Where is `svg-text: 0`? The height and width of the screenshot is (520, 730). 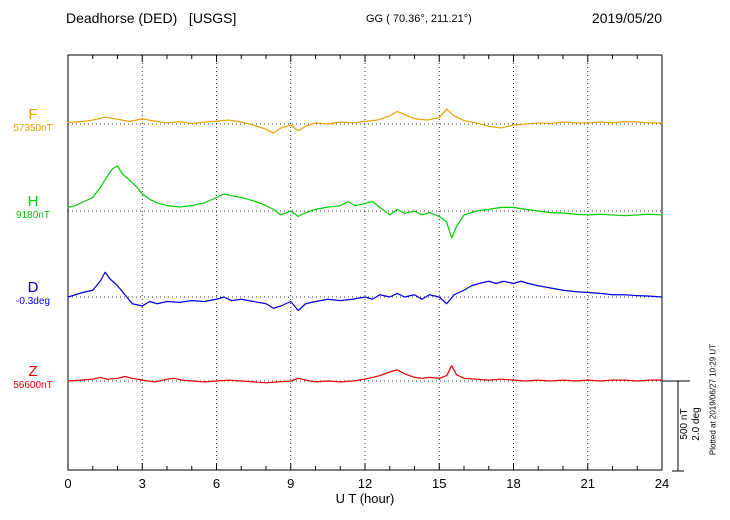
svg-text: 0 is located at coordinates (67, 483).